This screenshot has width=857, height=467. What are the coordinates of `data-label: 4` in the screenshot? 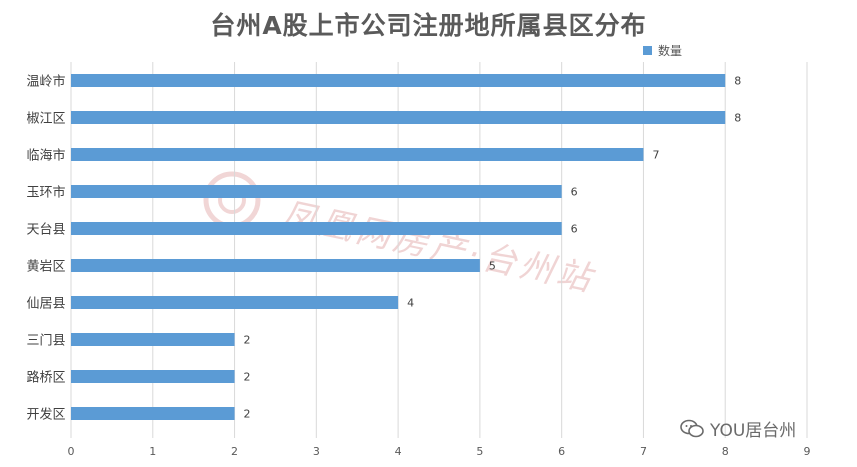 It's located at (410, 303).